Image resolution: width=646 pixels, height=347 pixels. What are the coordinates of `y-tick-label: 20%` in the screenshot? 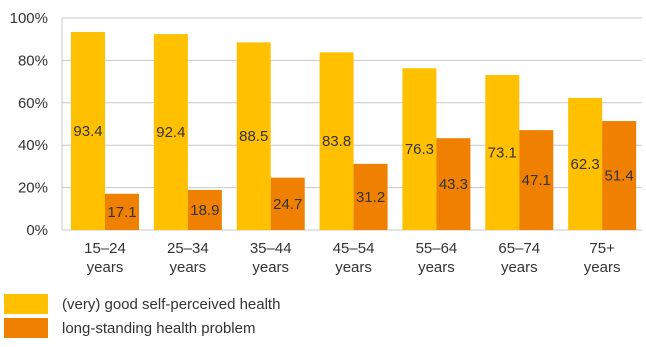 It's located at (33, 188).